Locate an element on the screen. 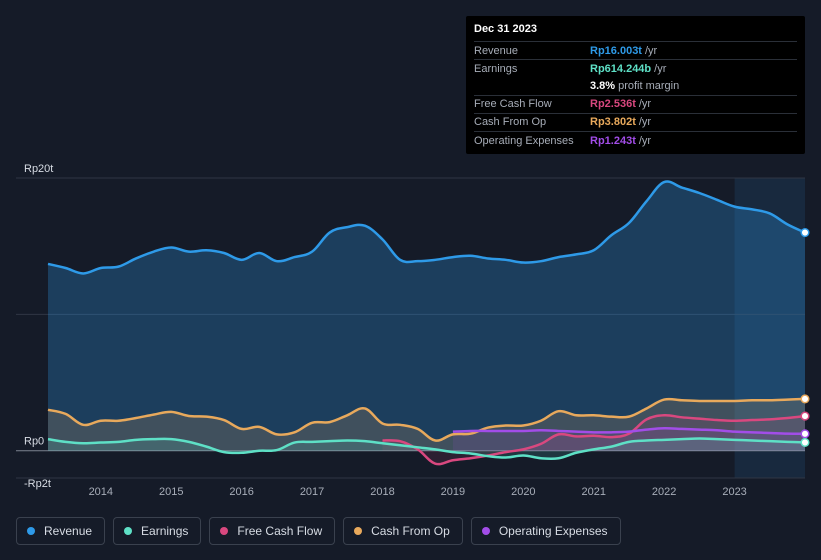 This screenshot has height=560, width=821. legend-item-earnings: Earnings is located at coordinates (157, 531).